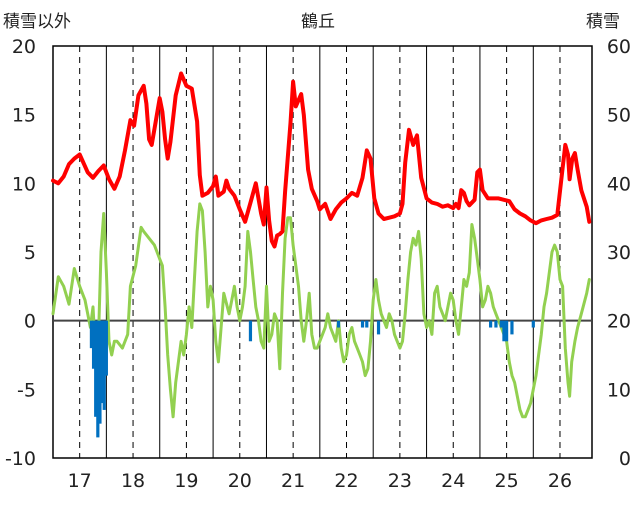 The image size is (636, 505). What do you see at coordinates (560, 481) in the screenshot?
I see `x-tick-label: 26` at bounding box center [560, 481].